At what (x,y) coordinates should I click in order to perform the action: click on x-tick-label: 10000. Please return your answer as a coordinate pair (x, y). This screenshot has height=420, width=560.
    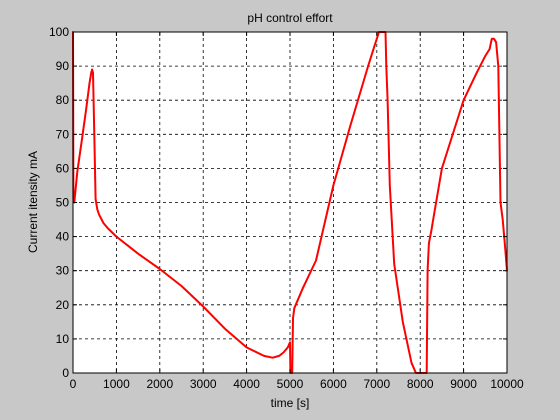
    Looking at the image, I should click on (507, 384).